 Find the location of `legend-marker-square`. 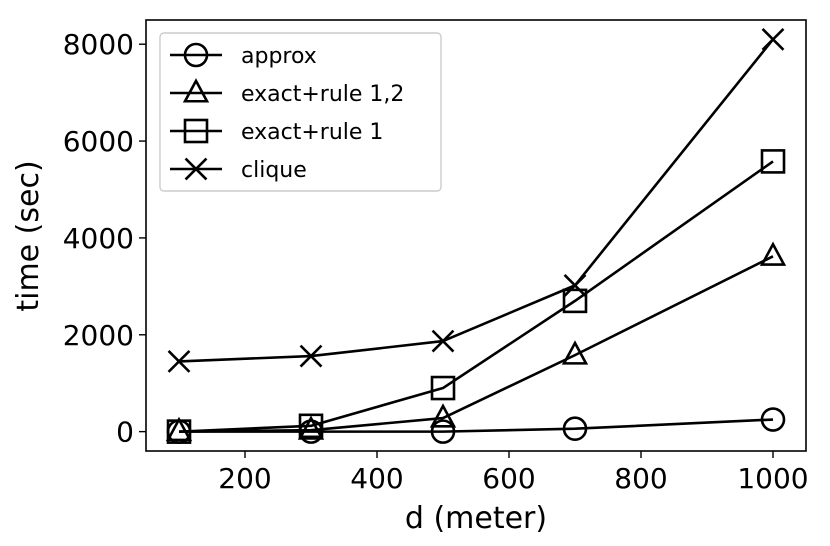

legend-marker-square is located at coordinates (196, 131).